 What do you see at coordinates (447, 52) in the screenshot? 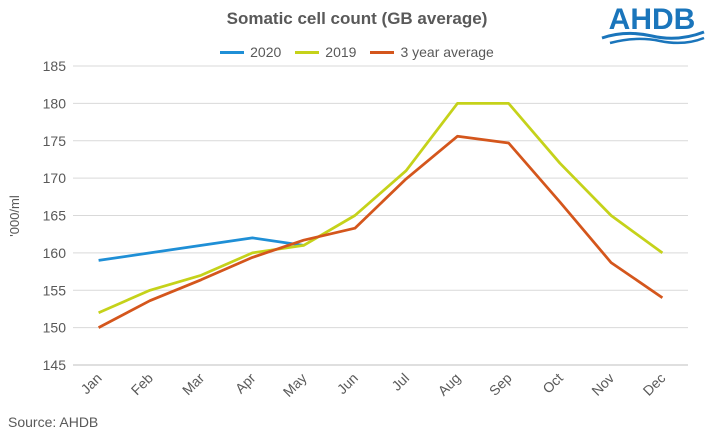
I see `legend-label-3-year-average: 3 year average` at bounding box center [447, 52].